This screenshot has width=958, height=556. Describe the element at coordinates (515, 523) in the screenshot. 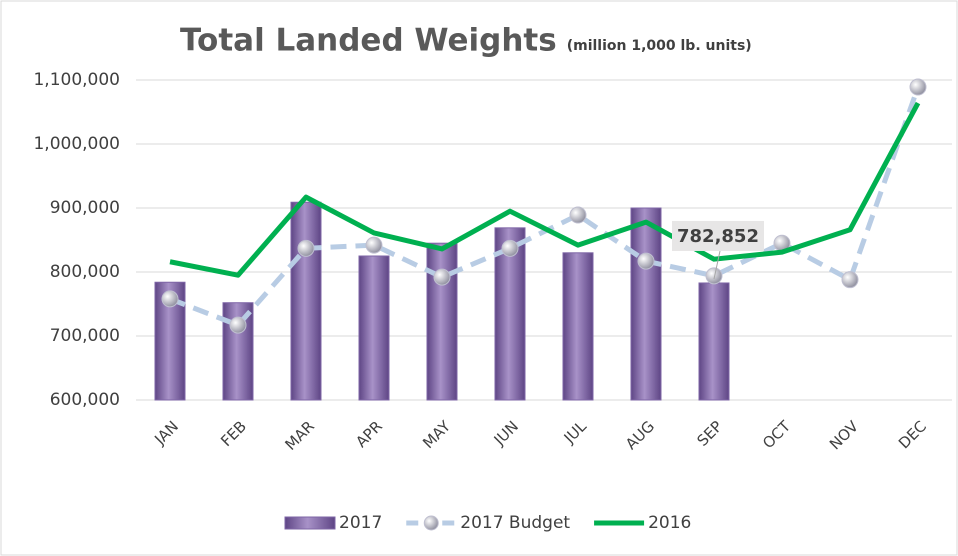

I see `legend-label: 2017 Budget` at that location.